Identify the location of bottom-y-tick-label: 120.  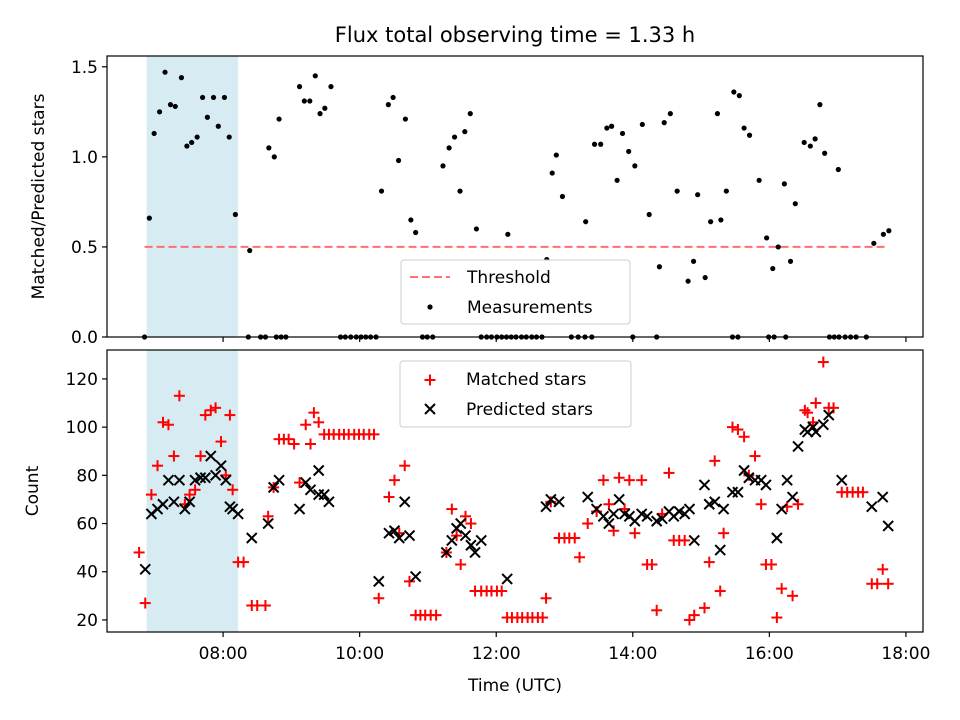
(82, 380).